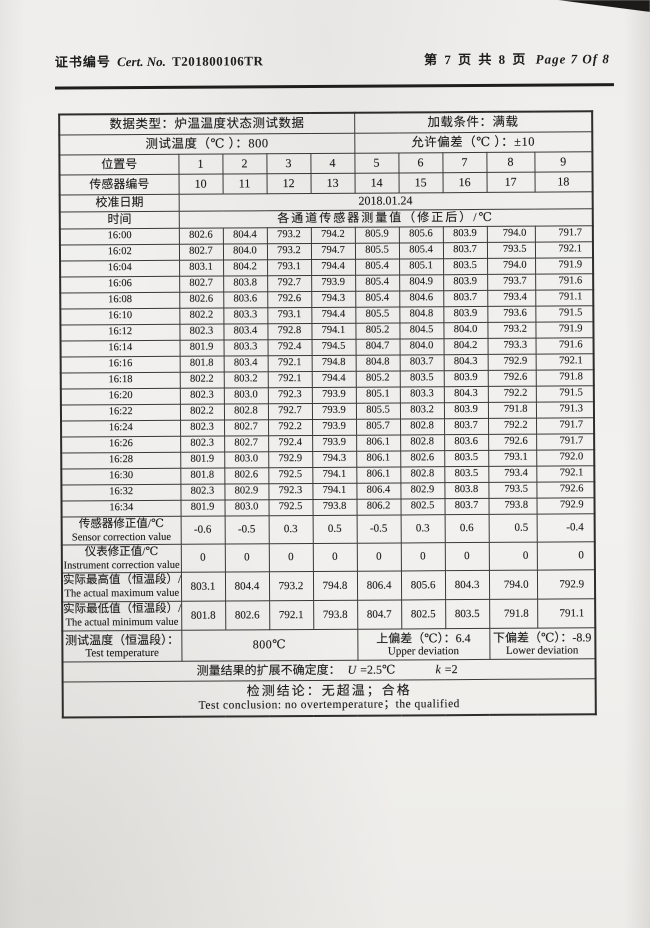 This screenshot has height=928, width=650. I want to click on uncertainty-u-symbol: U, so click(352, 669).